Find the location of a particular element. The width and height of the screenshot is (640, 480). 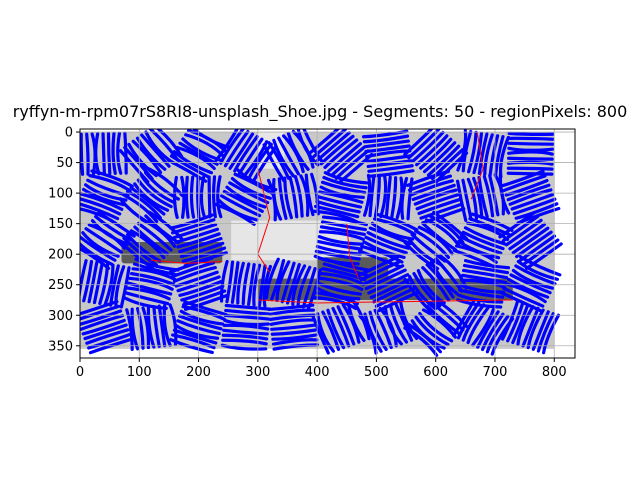

x-tick-label: 200 is located at coordinates (198, 372).